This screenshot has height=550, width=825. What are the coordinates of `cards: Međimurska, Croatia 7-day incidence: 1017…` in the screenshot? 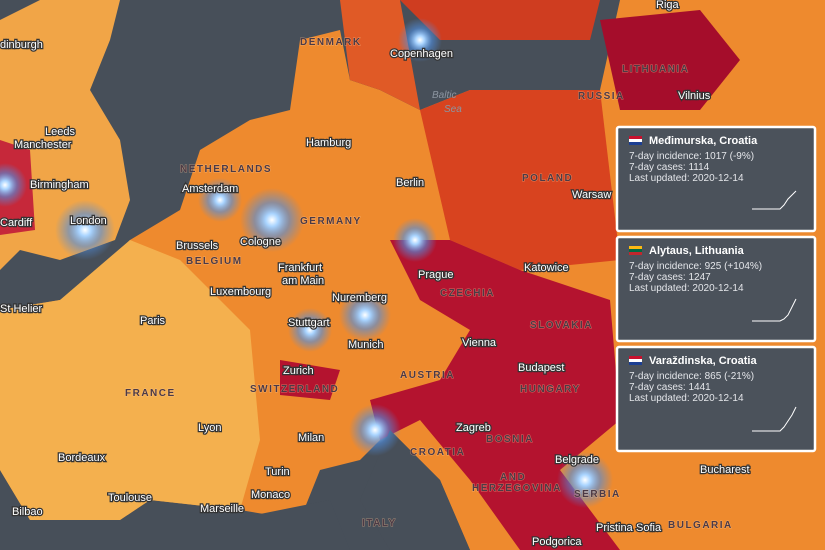 It's located at (716, 289).